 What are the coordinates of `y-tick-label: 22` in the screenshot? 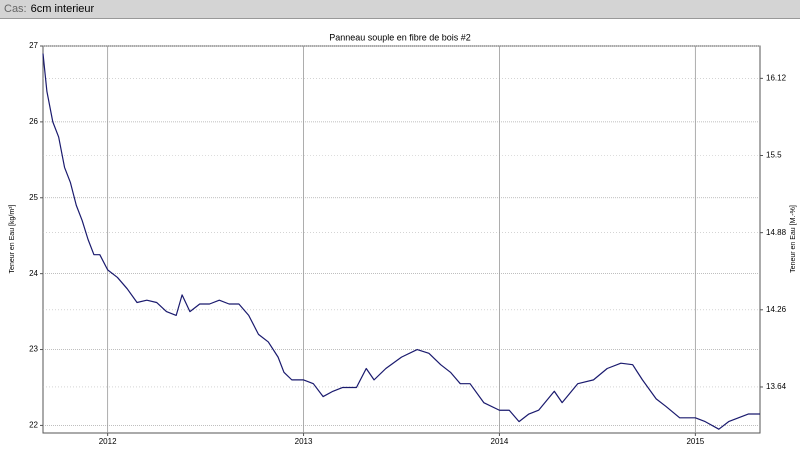 It's located at (33, 425).